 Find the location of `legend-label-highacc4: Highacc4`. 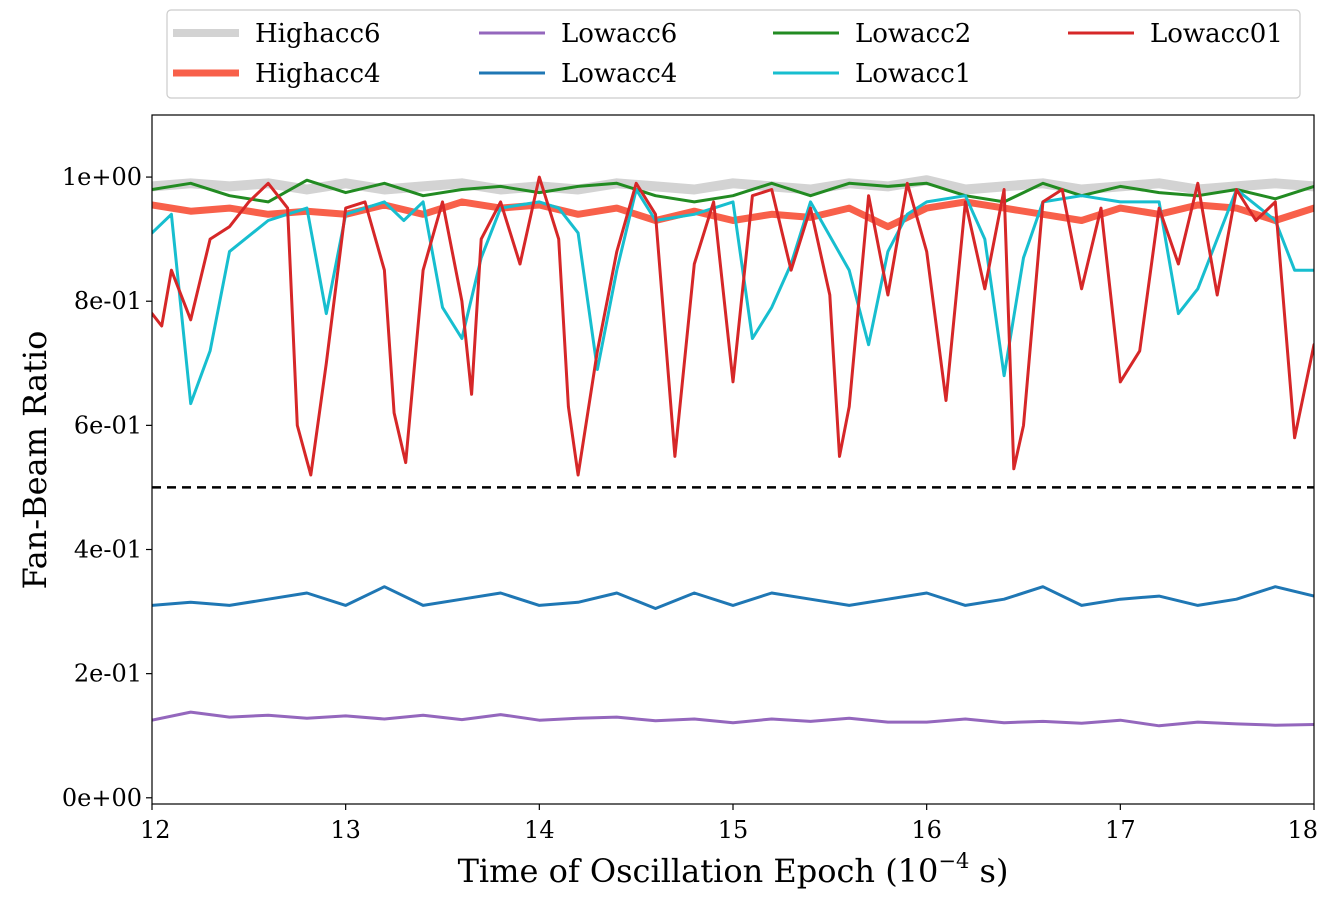

legend-label-highacc4: Highacc4 is located at coordinates (318, 74).